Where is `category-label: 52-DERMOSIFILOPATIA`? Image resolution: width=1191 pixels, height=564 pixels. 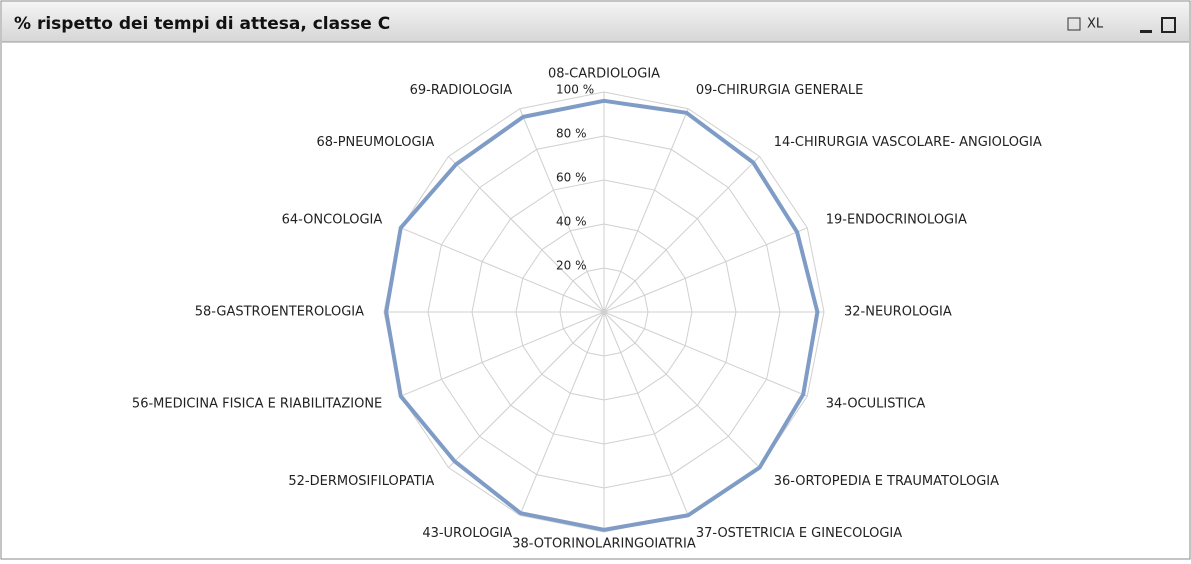
category-label: 52-DERMOSIFILOPATIA is located at coordinates (361, 481).